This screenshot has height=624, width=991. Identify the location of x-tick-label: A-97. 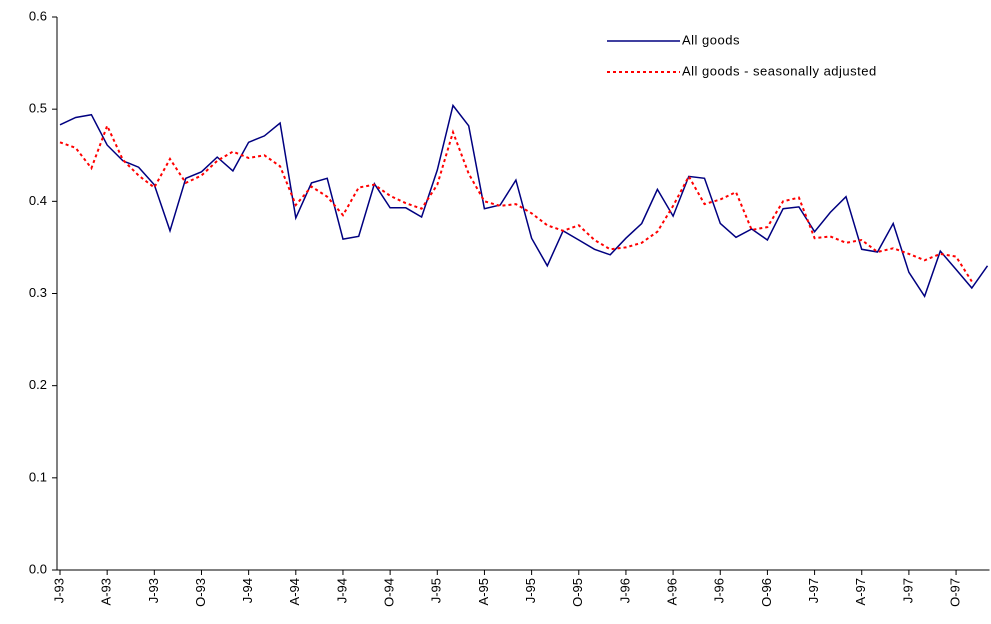
(860, 591).